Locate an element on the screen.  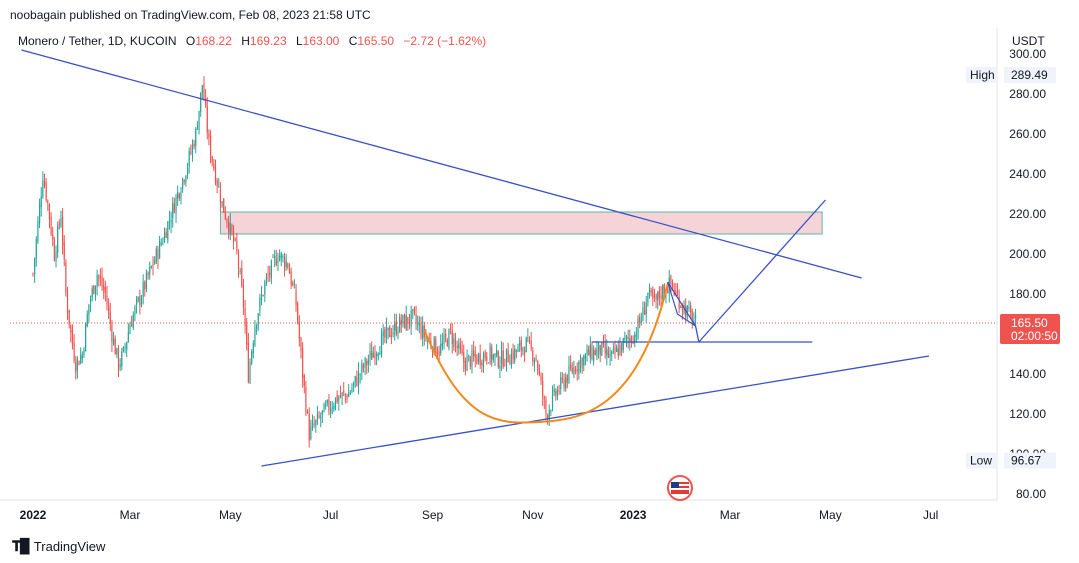
current-price-badge is located at coordinates (1030, 329).